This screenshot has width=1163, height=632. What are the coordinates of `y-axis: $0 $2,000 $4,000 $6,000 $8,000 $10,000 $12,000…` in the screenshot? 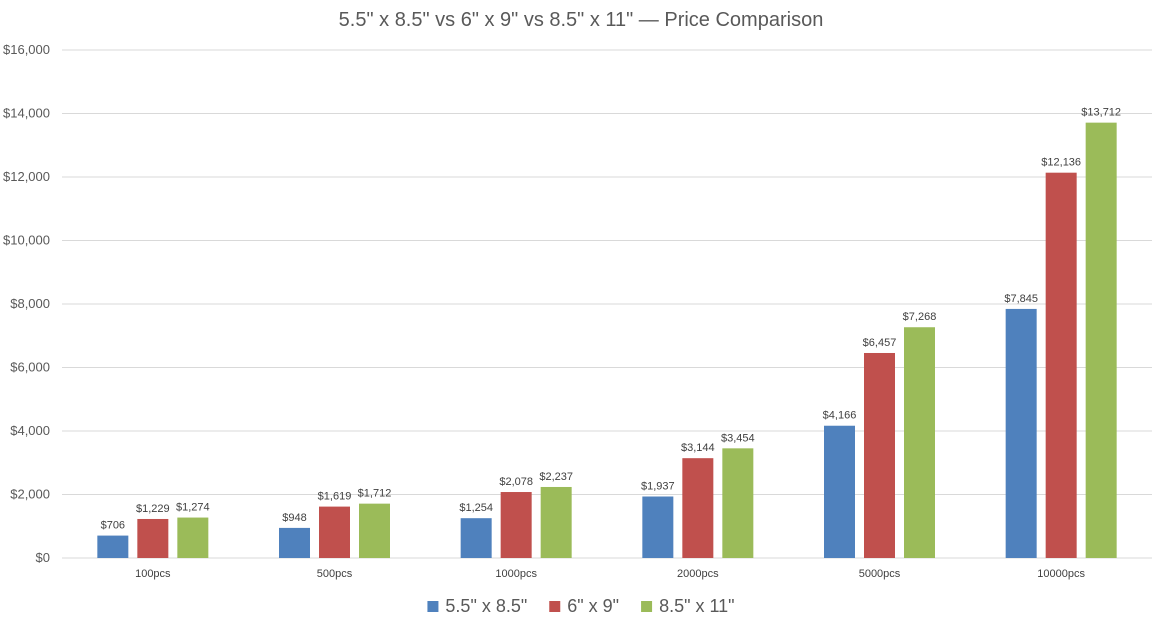 It's located at (26, 303).